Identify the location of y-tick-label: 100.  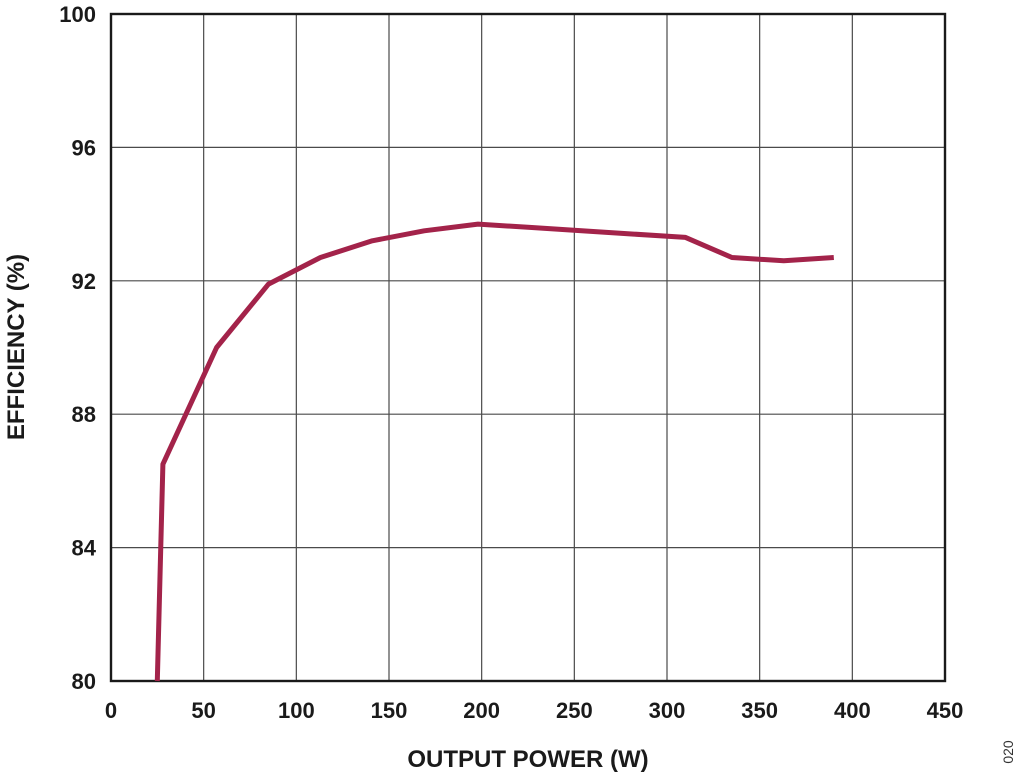
(77, 14).